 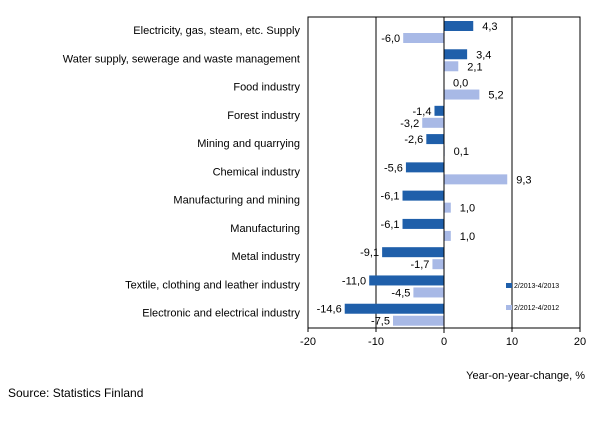 I want to click on category-label: Textile, clothing and leather industry, so click(x=212, y=285).